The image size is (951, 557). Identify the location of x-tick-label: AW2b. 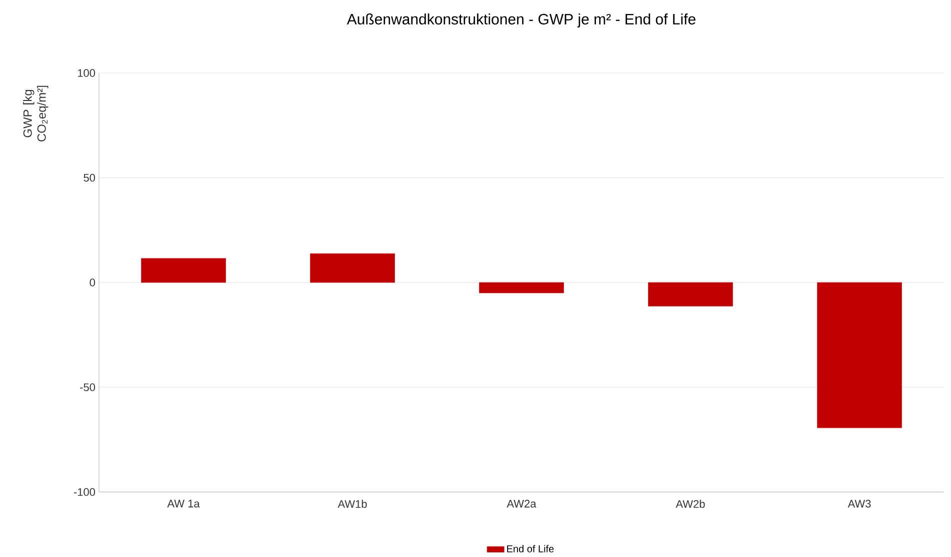
(690, 504).